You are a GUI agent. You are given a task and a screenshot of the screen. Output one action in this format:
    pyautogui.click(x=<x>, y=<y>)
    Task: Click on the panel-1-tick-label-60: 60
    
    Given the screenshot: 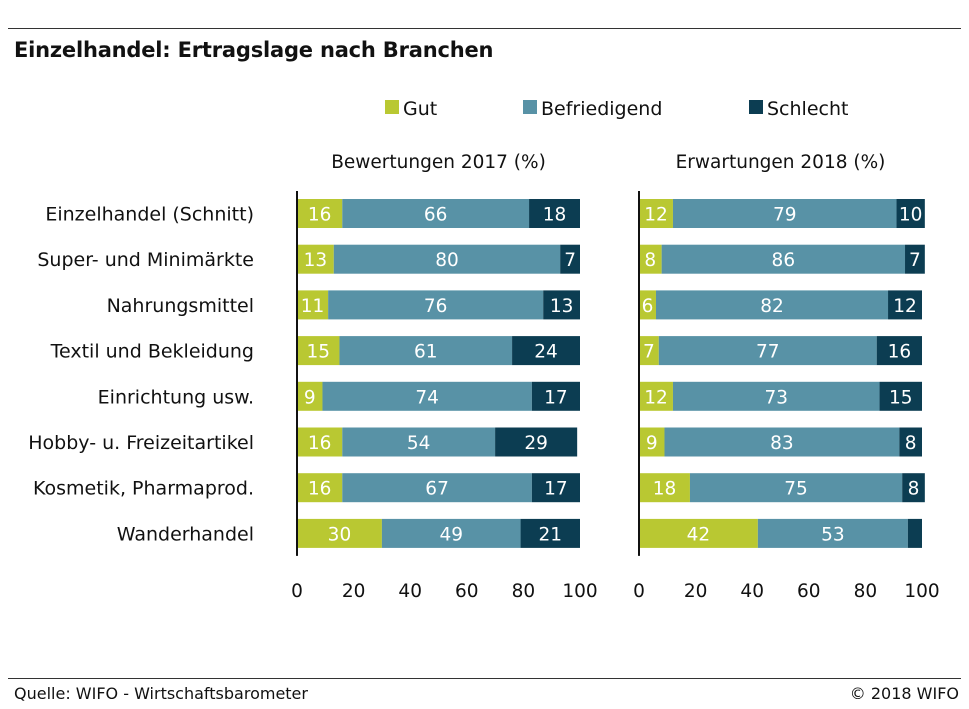 What is the action you would take?
    pyautogui.click(x=467, y=591)
    